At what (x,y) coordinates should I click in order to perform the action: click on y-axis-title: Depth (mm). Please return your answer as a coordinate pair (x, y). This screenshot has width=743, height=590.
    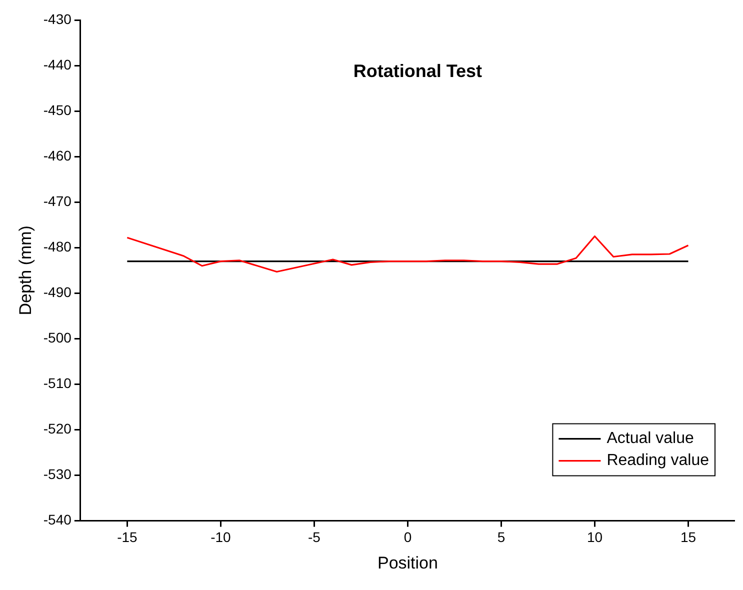
    Looking at the image, I should click on (25, 271).